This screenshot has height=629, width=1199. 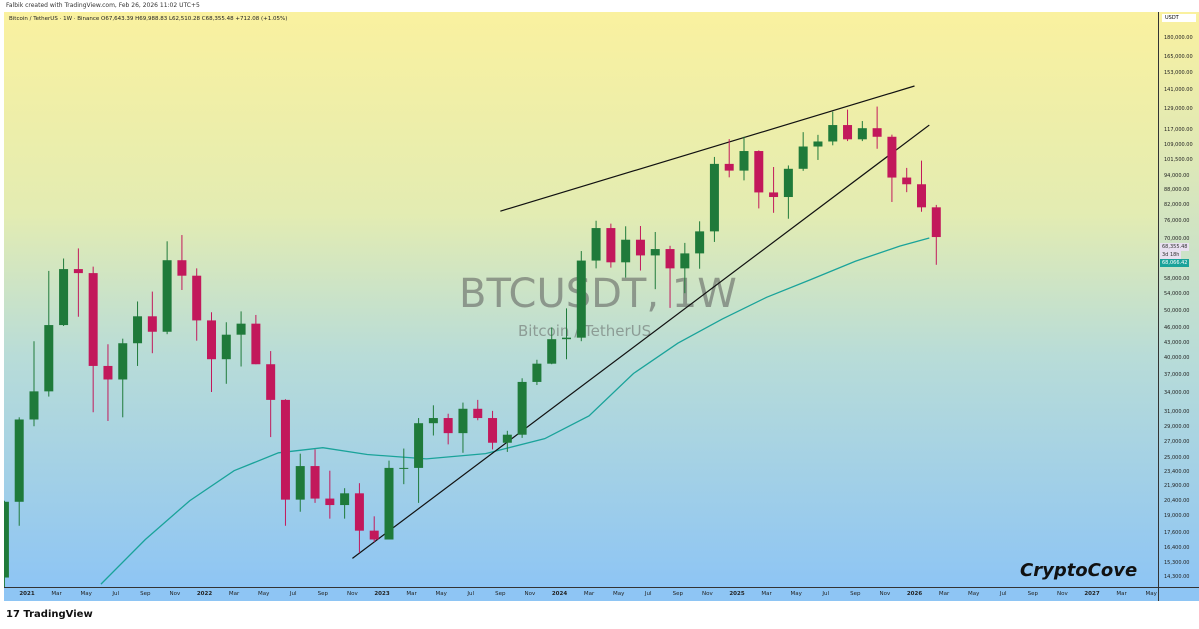 I want to click on ma-price-label: 68,066.42, so click(x=1175, y=262).